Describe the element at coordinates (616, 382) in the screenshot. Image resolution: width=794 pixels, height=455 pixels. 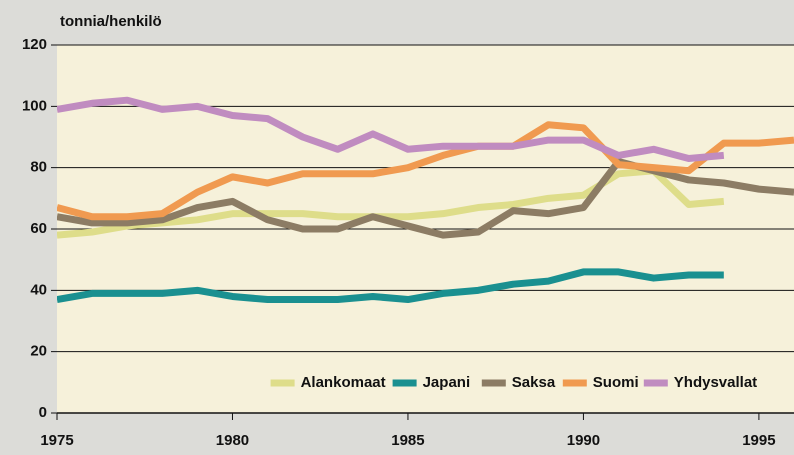
I see `legend-label: Suomi` at that location.